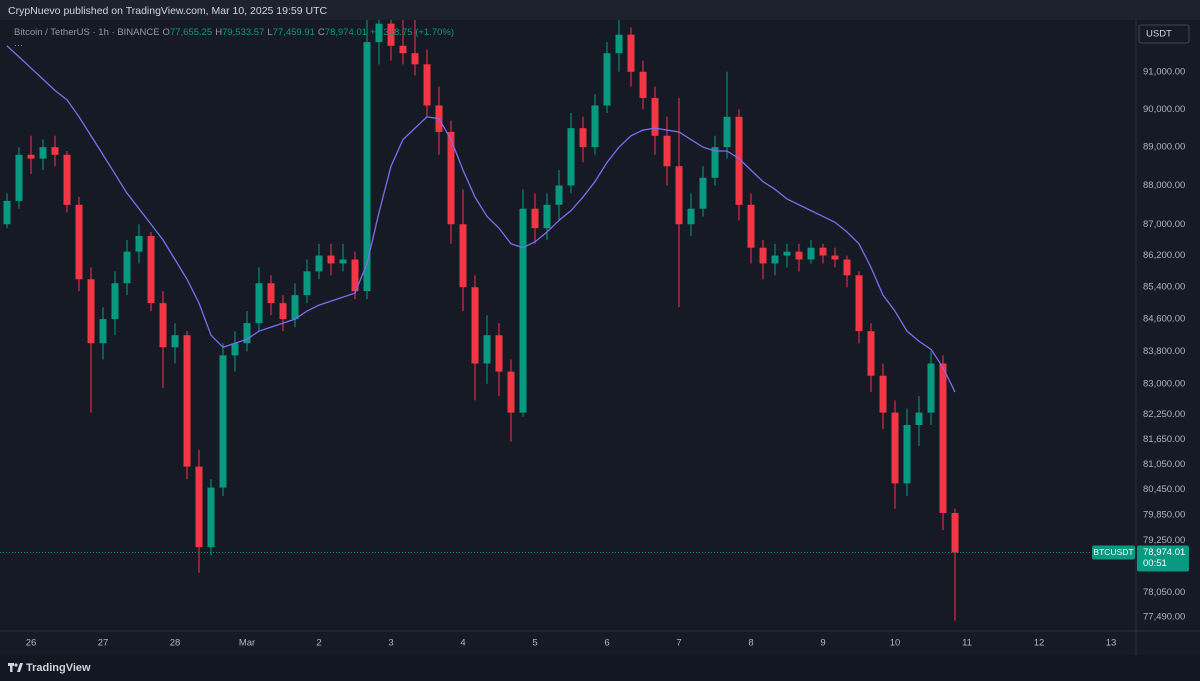  What do you see at coordinates (166, 32) in the screenshot?
I see `legend-key: O` at bounding box center [166, 32].